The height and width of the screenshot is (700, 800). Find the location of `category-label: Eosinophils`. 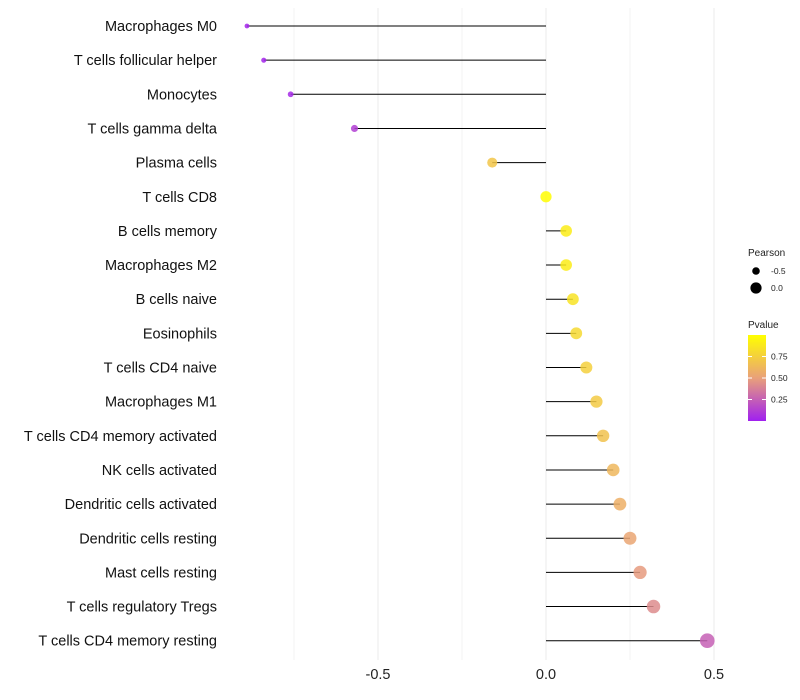

category-label: Eosinophils is located at coordinates (180, 334).